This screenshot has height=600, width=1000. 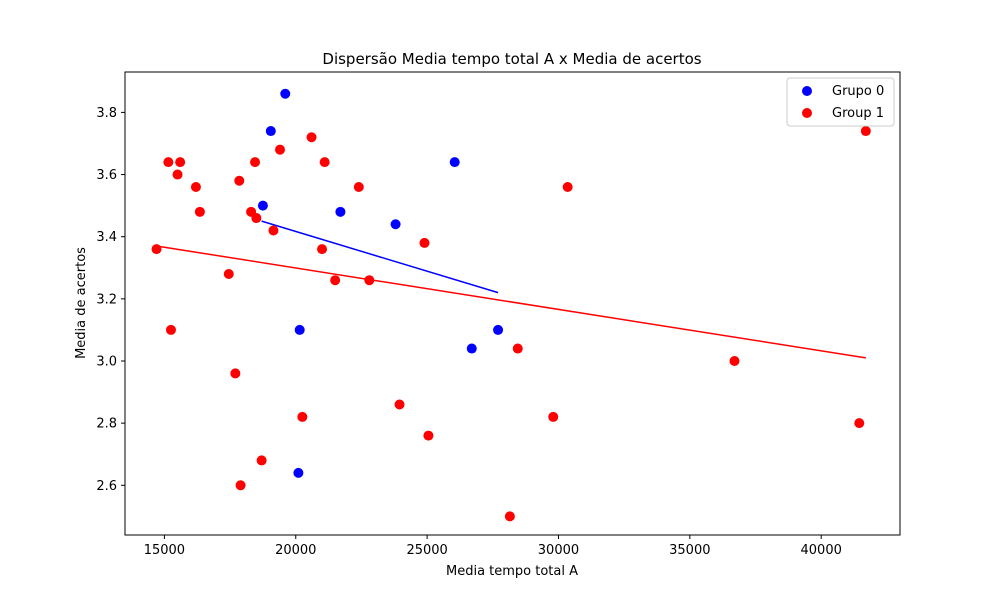 I want to click on legend-label-group-1: Group 1, so click(x=858, y=113).